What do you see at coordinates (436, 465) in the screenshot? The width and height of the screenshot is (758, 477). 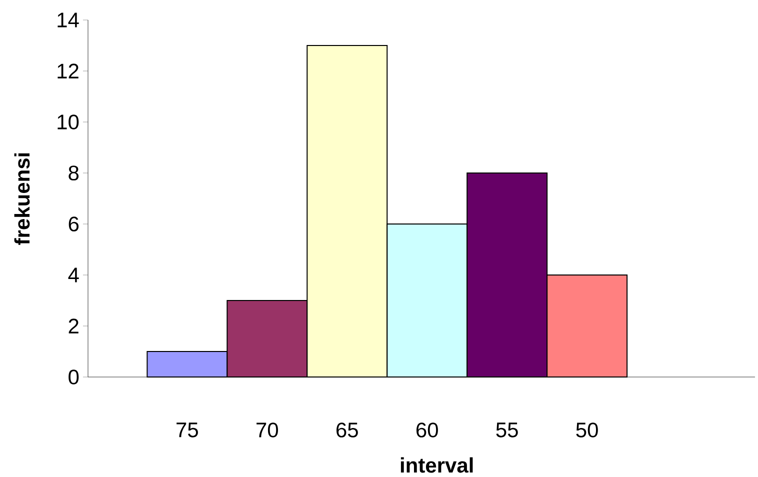 I see `x-axis-title: interval` at bounding box center [436, 465].